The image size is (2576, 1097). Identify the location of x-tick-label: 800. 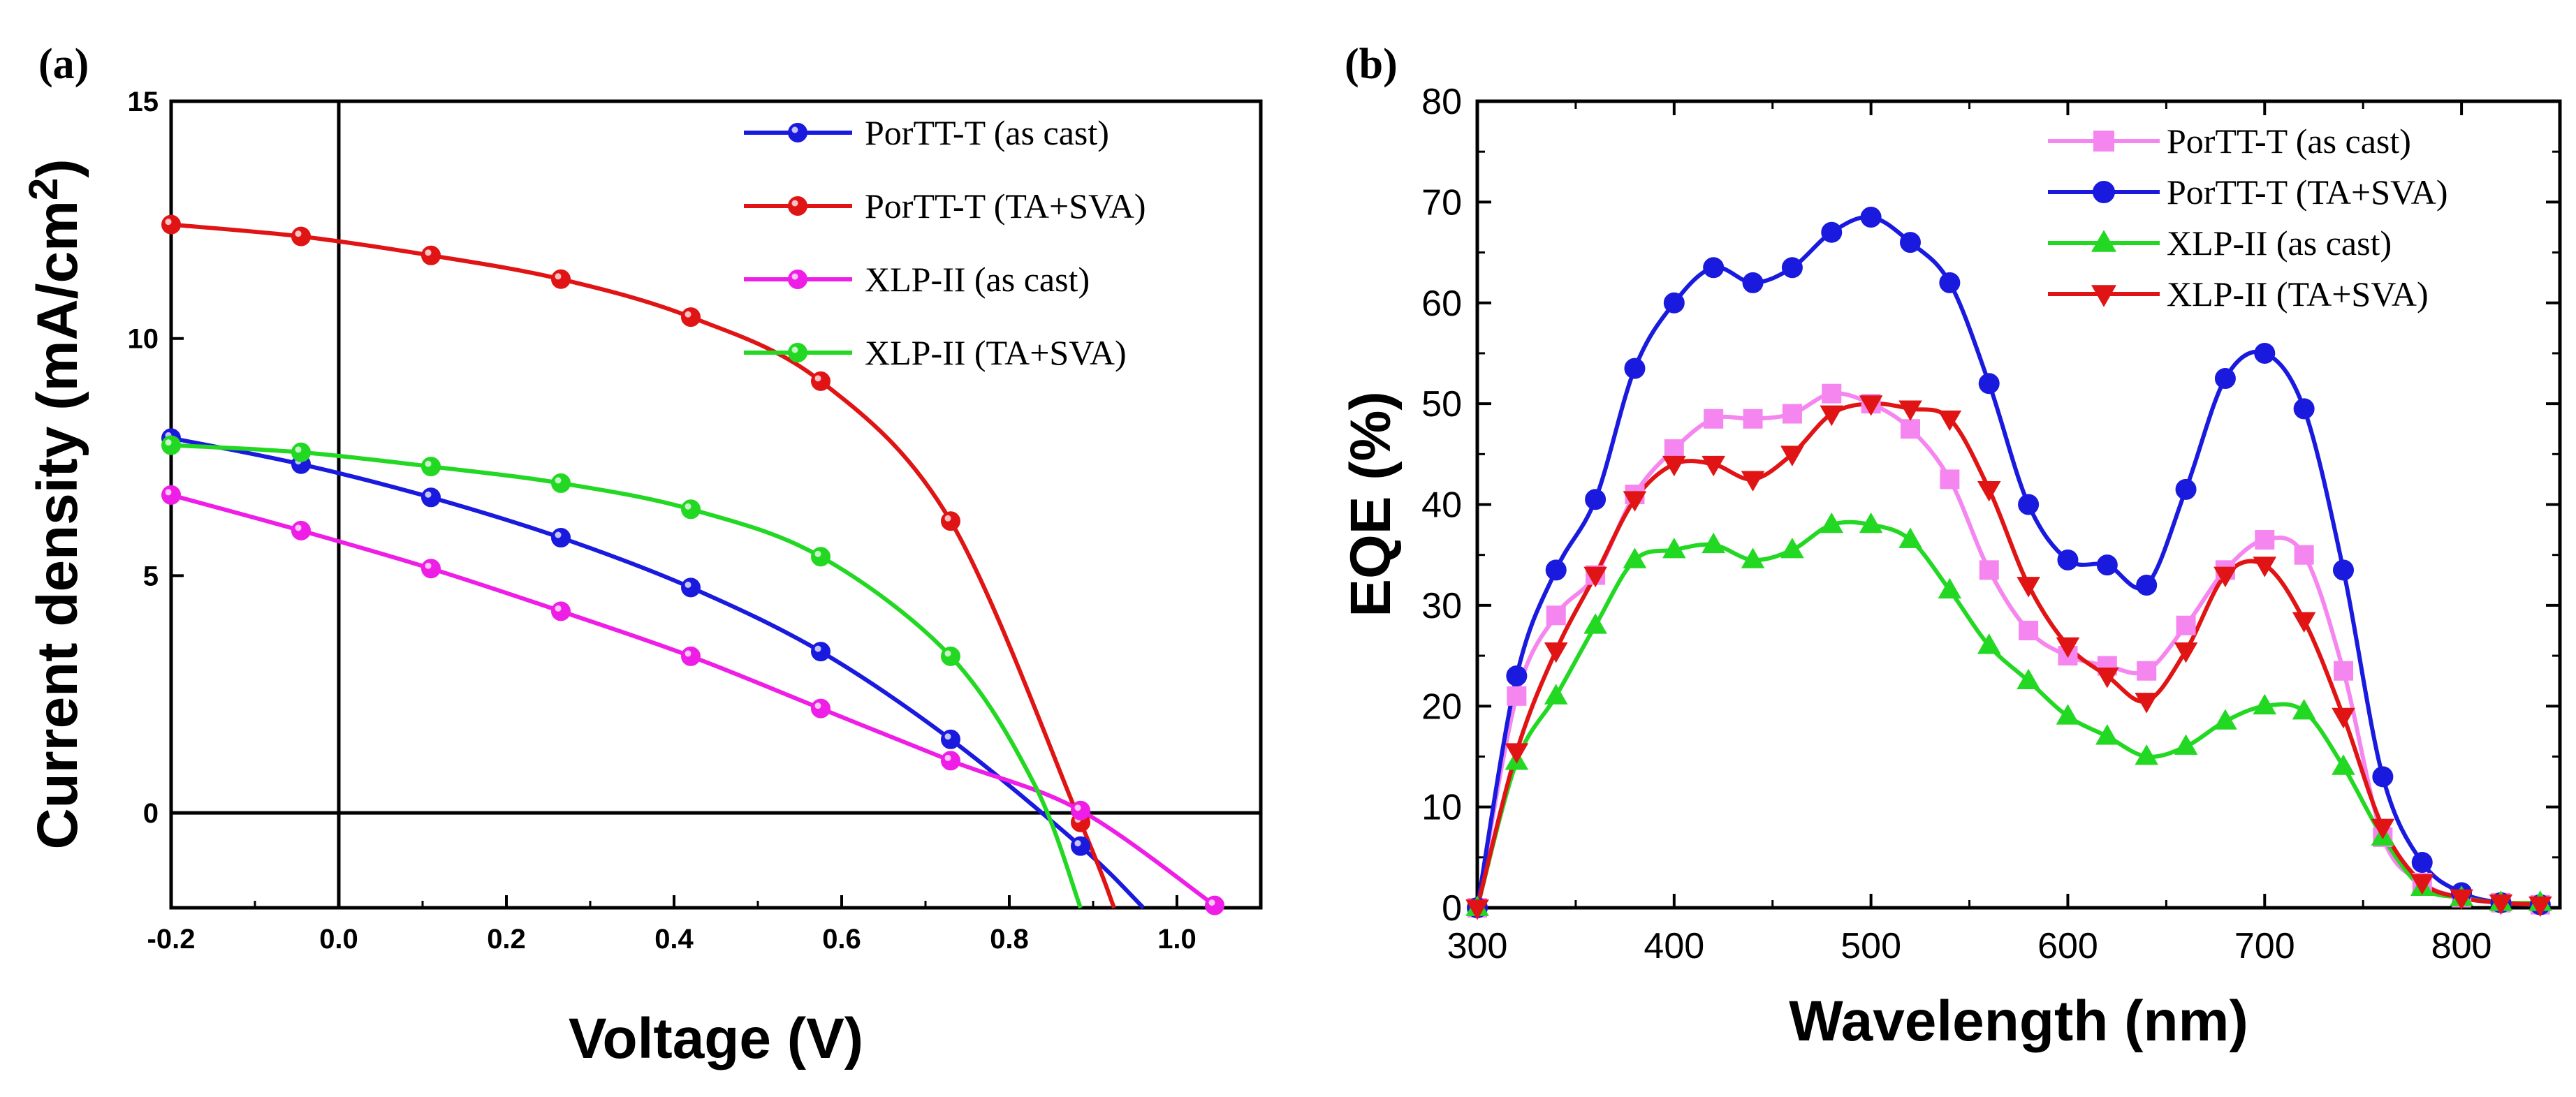
(2461, 946).